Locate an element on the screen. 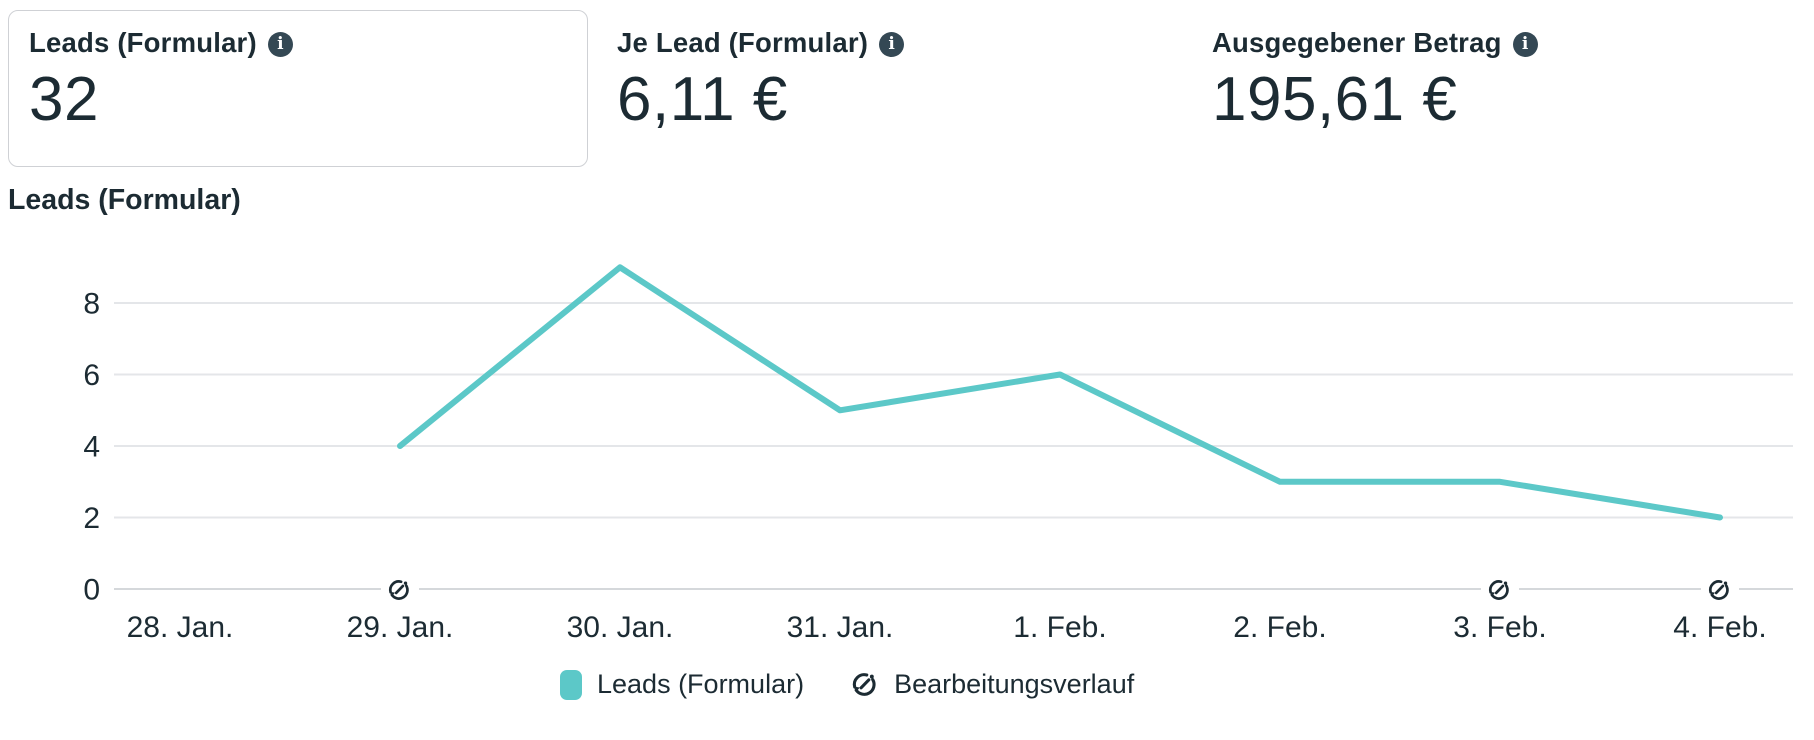 The width and height of the screenshot is (1814, 740). x-tick-label: 3. Feb. is located at coordinates (1499, 627).